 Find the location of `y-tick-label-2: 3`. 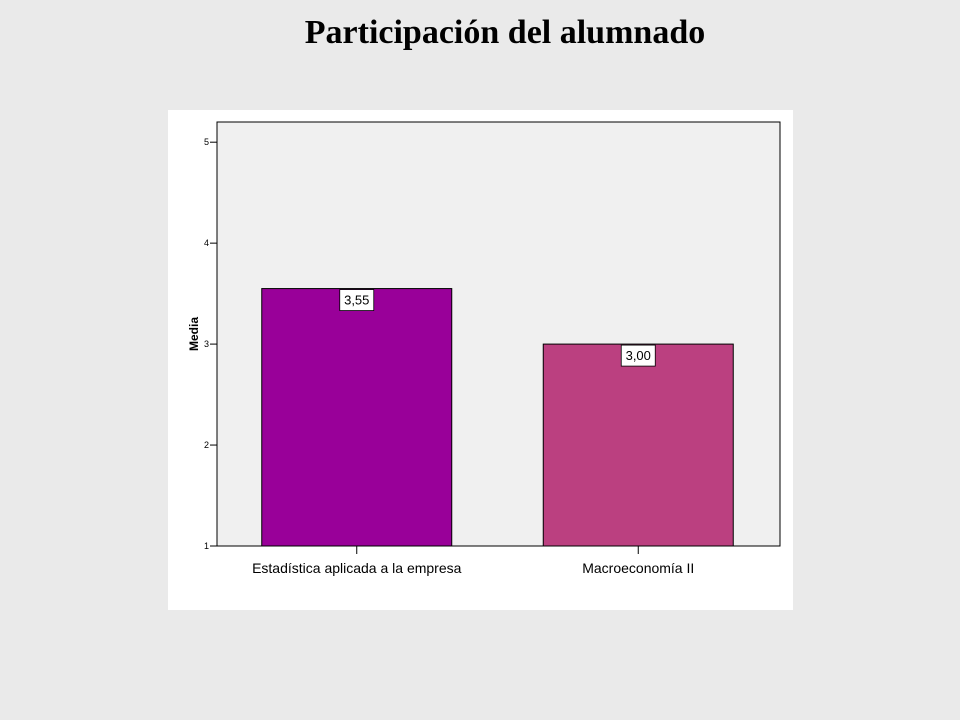

y-tick-label-2: 3 is located at coordinates (206, 344).